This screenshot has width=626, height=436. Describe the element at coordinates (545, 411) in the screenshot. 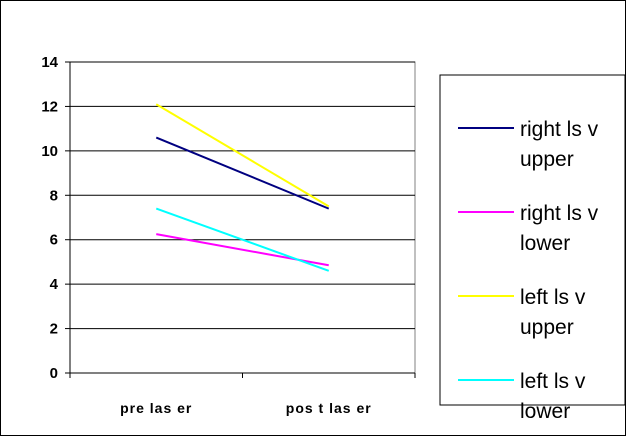

I see `legend-label-3-1: lower` at that location.